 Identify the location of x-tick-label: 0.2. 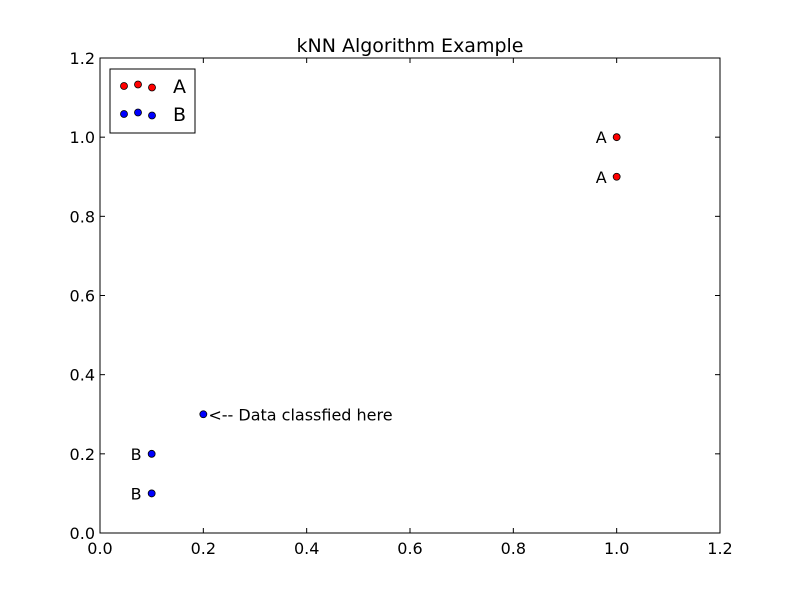
(203, 548).